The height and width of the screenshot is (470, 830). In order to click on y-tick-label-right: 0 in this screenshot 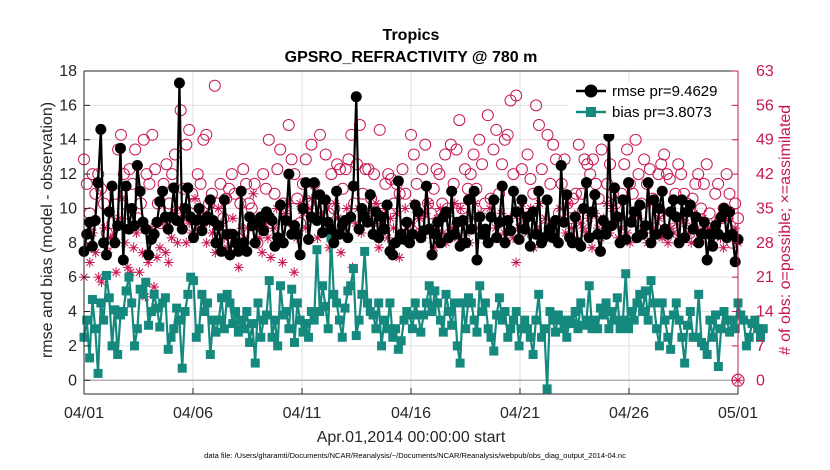, I will do `click(760, 380)`.